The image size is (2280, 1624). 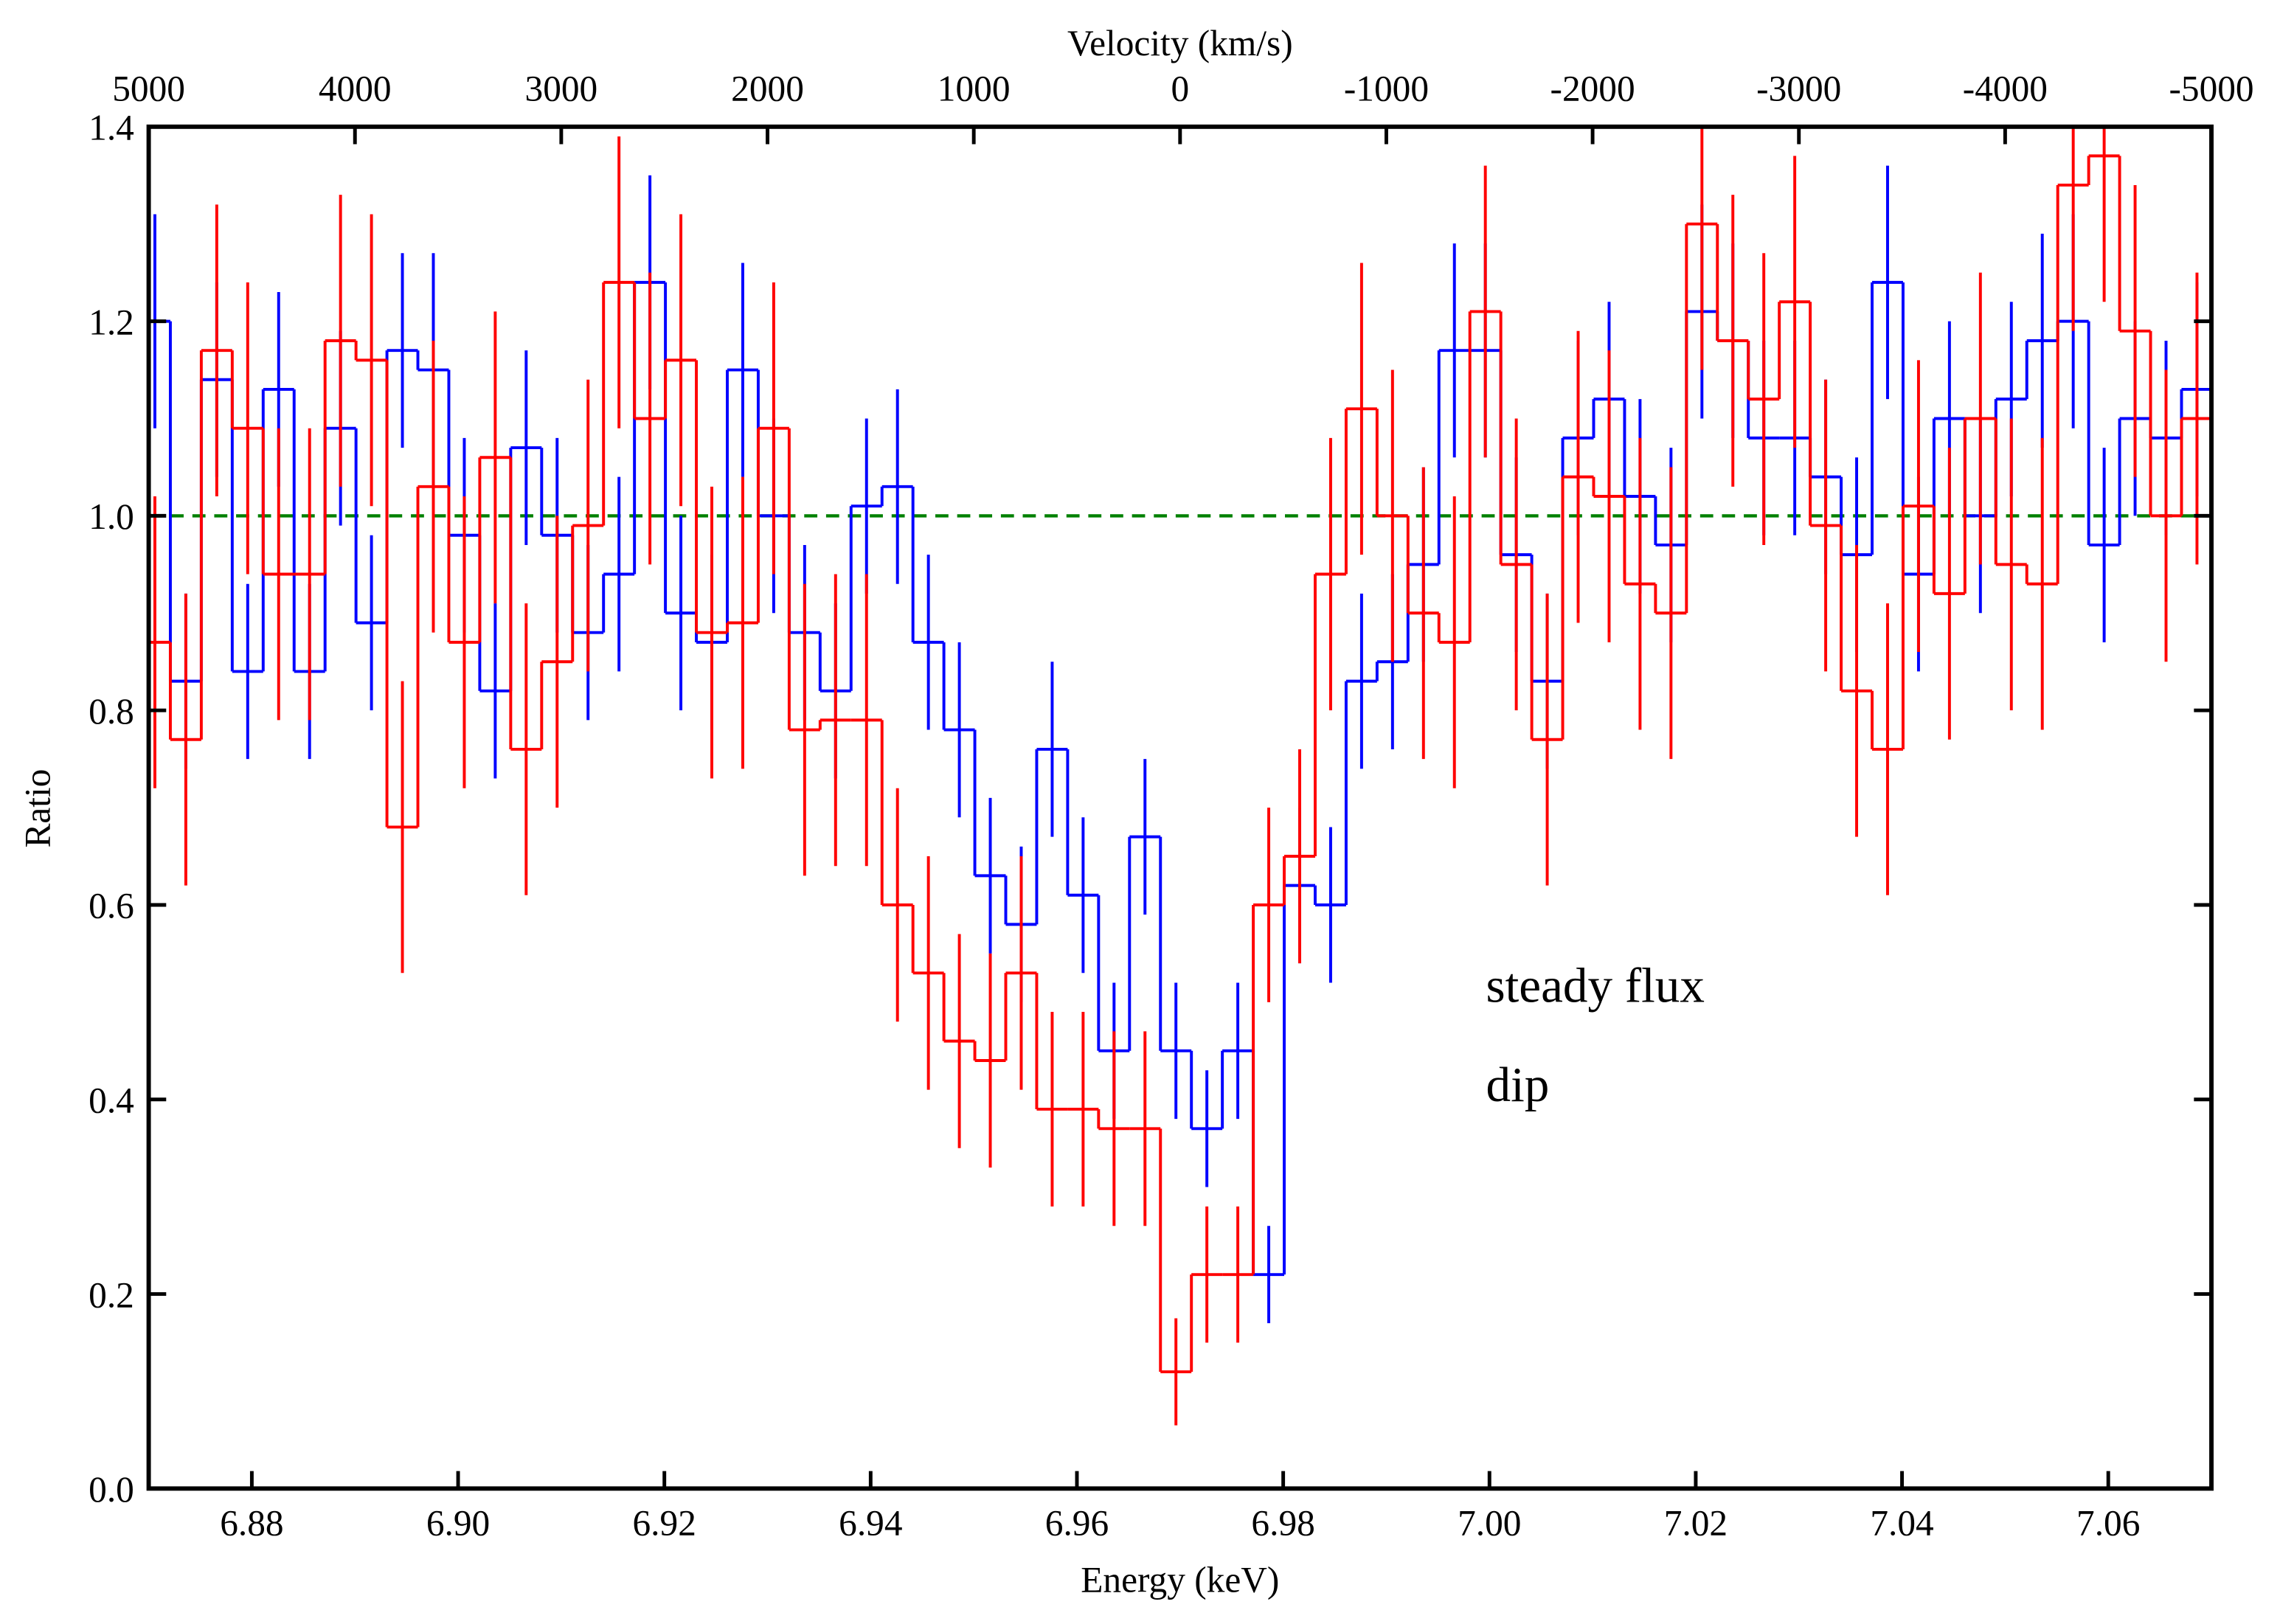 What do you see at coordinates (1180, 43) in the screenshot?
I see `x2-axis-label: Velocity (km/s)` at bounding box center [1180, 43].